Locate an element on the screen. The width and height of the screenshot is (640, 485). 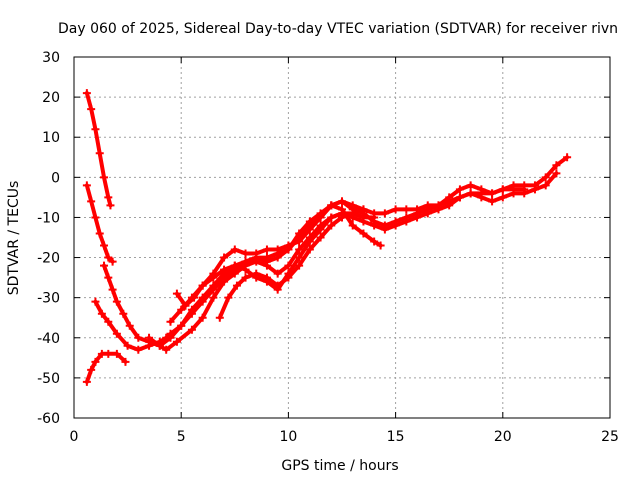
y-tick-label: 10 is located at coordinates (51, 138).